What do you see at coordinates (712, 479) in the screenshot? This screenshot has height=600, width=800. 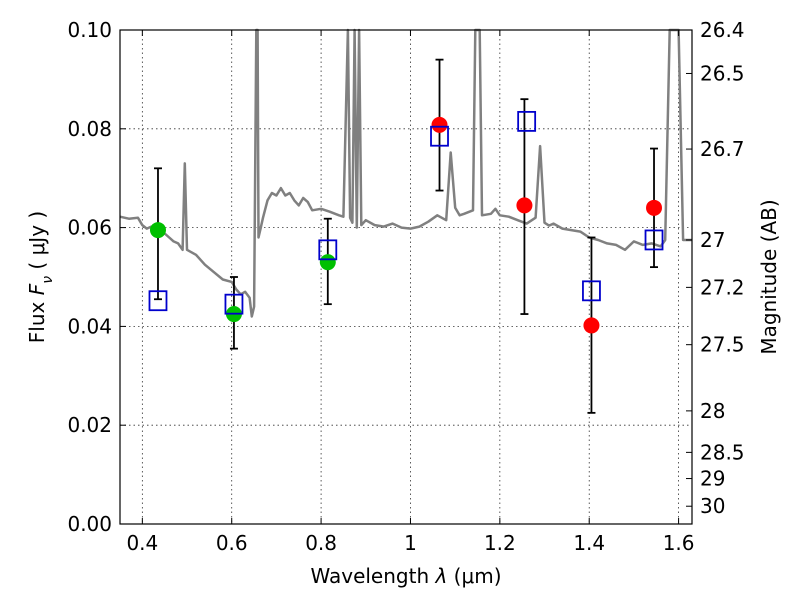 I see `mag-tick-label: 29` at bounding box center [712, 479].